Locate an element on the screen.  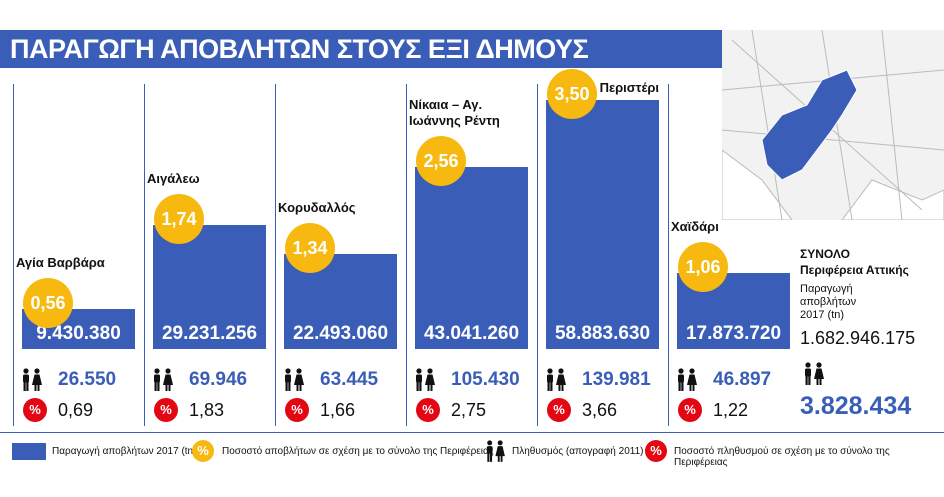
population-share-label: 1,22 is located at coordinates (731, 410).